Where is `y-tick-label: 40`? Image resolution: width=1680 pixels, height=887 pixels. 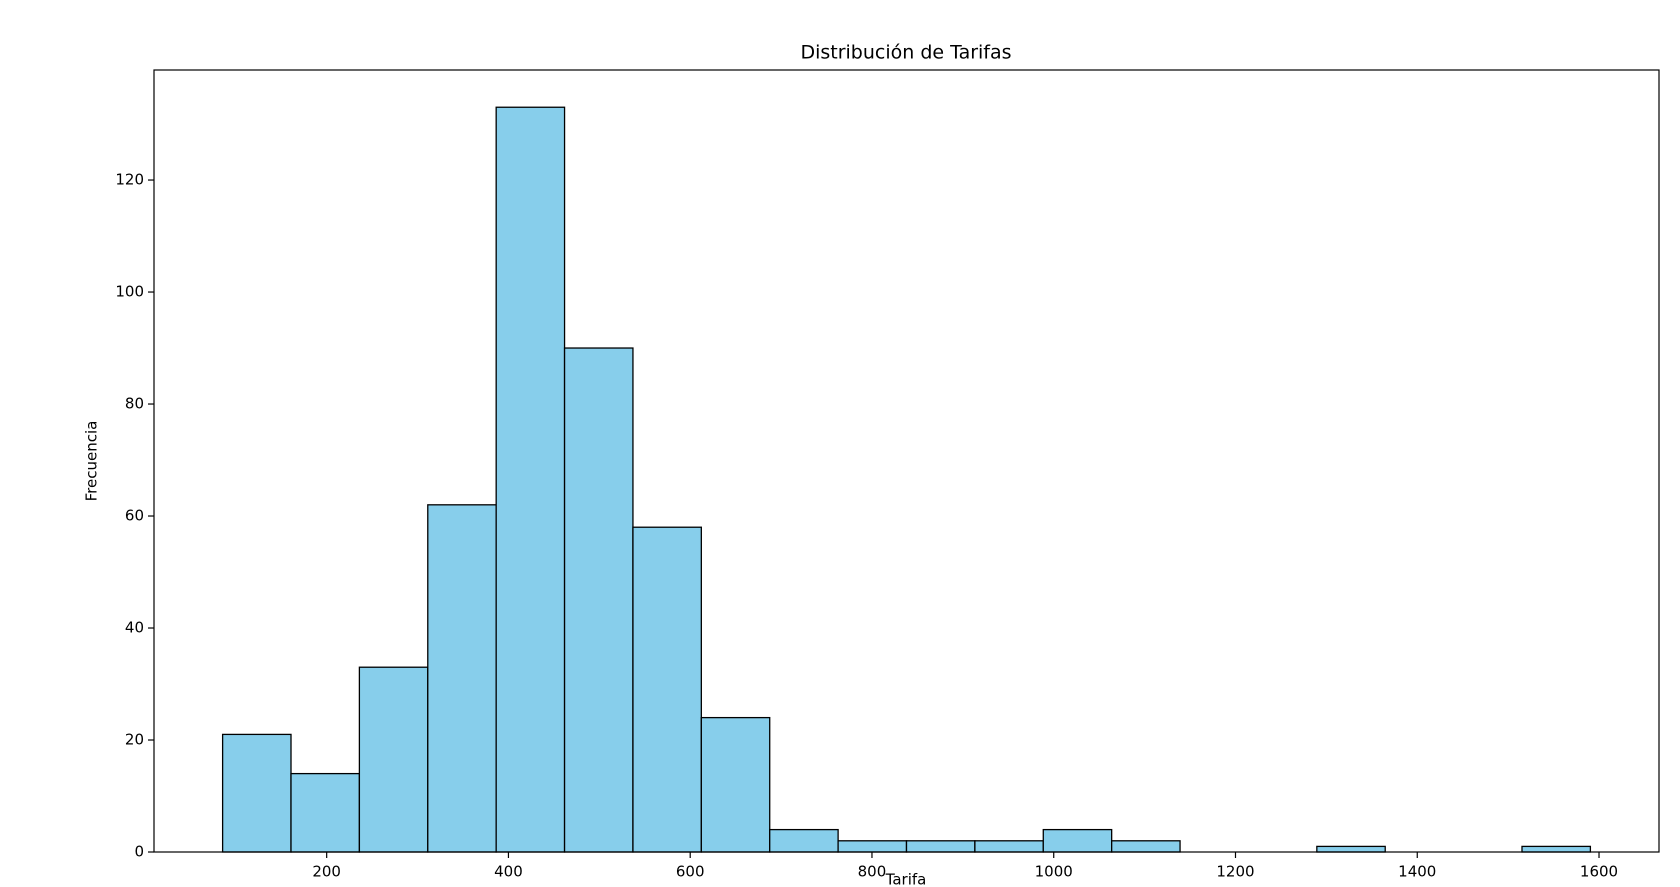
y-tick-label: 40 is located at coordinates (134, 628).